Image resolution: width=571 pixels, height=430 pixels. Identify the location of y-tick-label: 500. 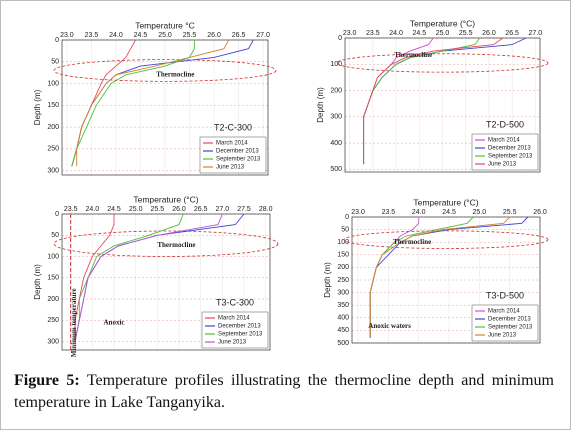
(343, 343).